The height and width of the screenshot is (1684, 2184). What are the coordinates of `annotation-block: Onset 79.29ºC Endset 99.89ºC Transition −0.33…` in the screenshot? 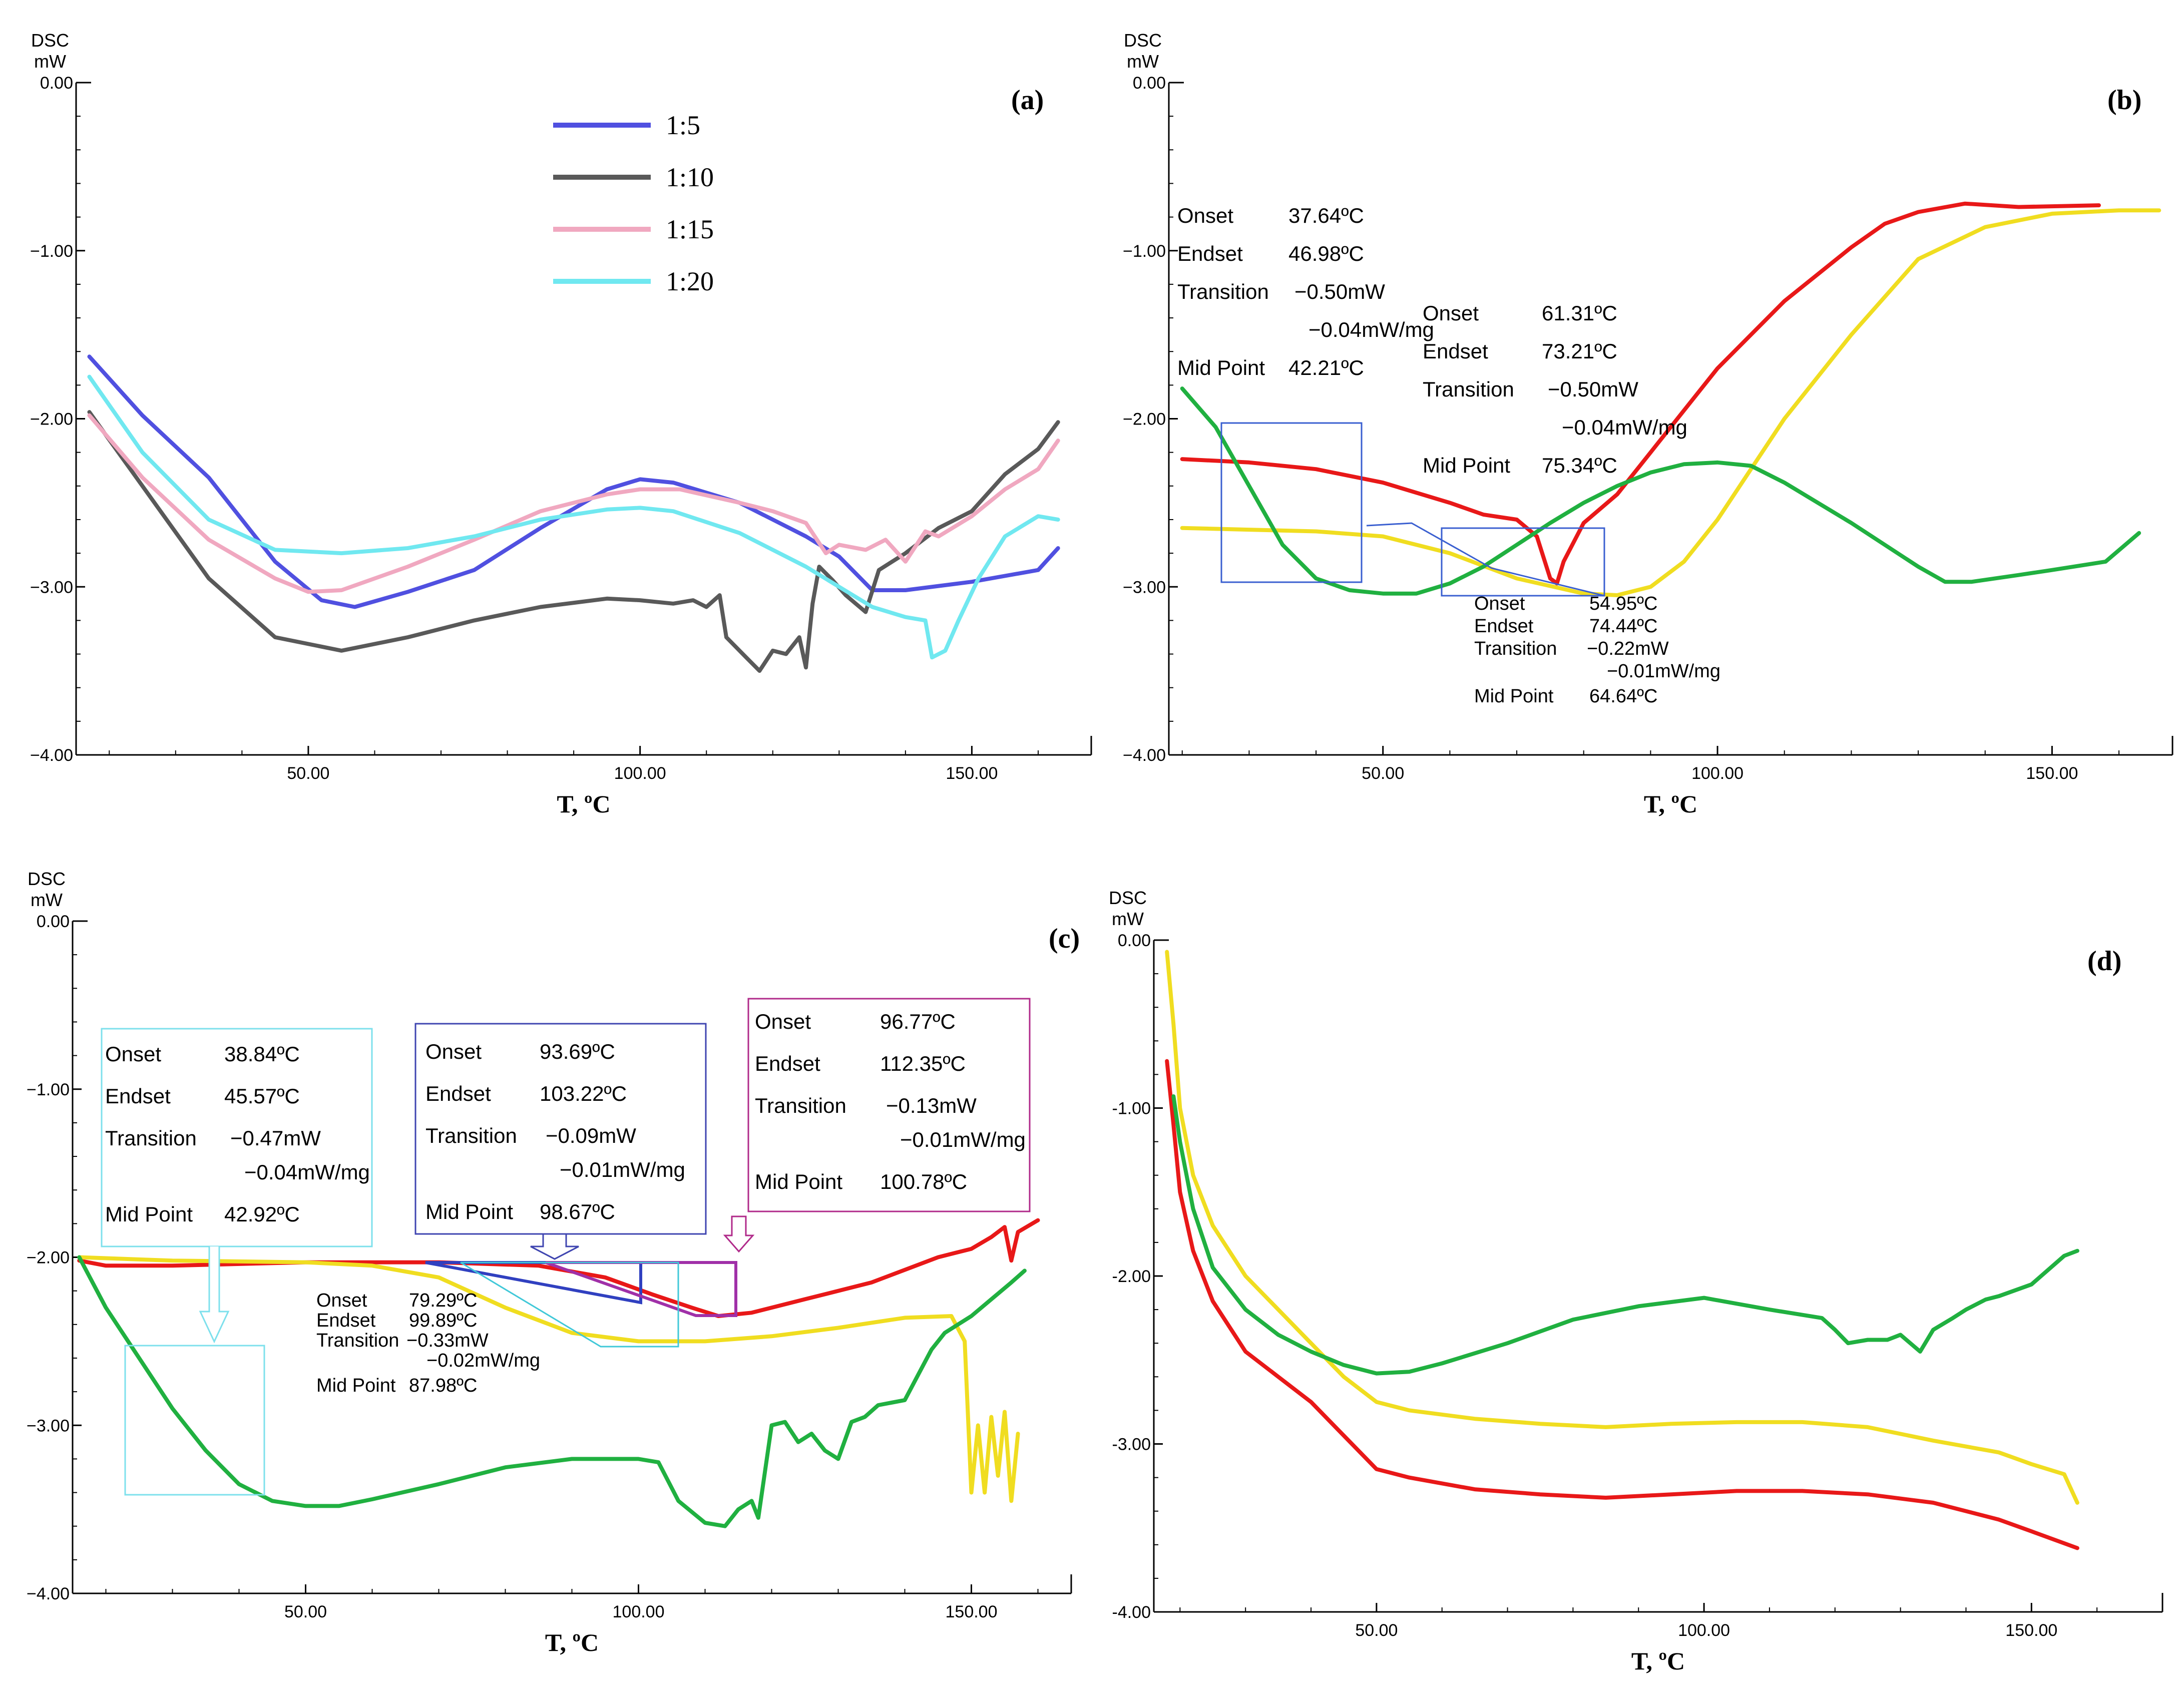 It's located at (428, 1343).